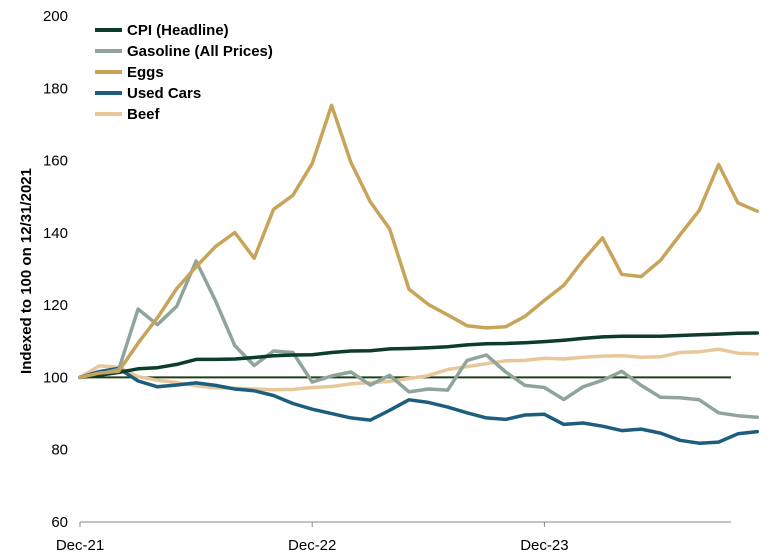 The height and width of the screenshot is (559, 770). I want to click on y-tick-label: 140, so click(55, 233).